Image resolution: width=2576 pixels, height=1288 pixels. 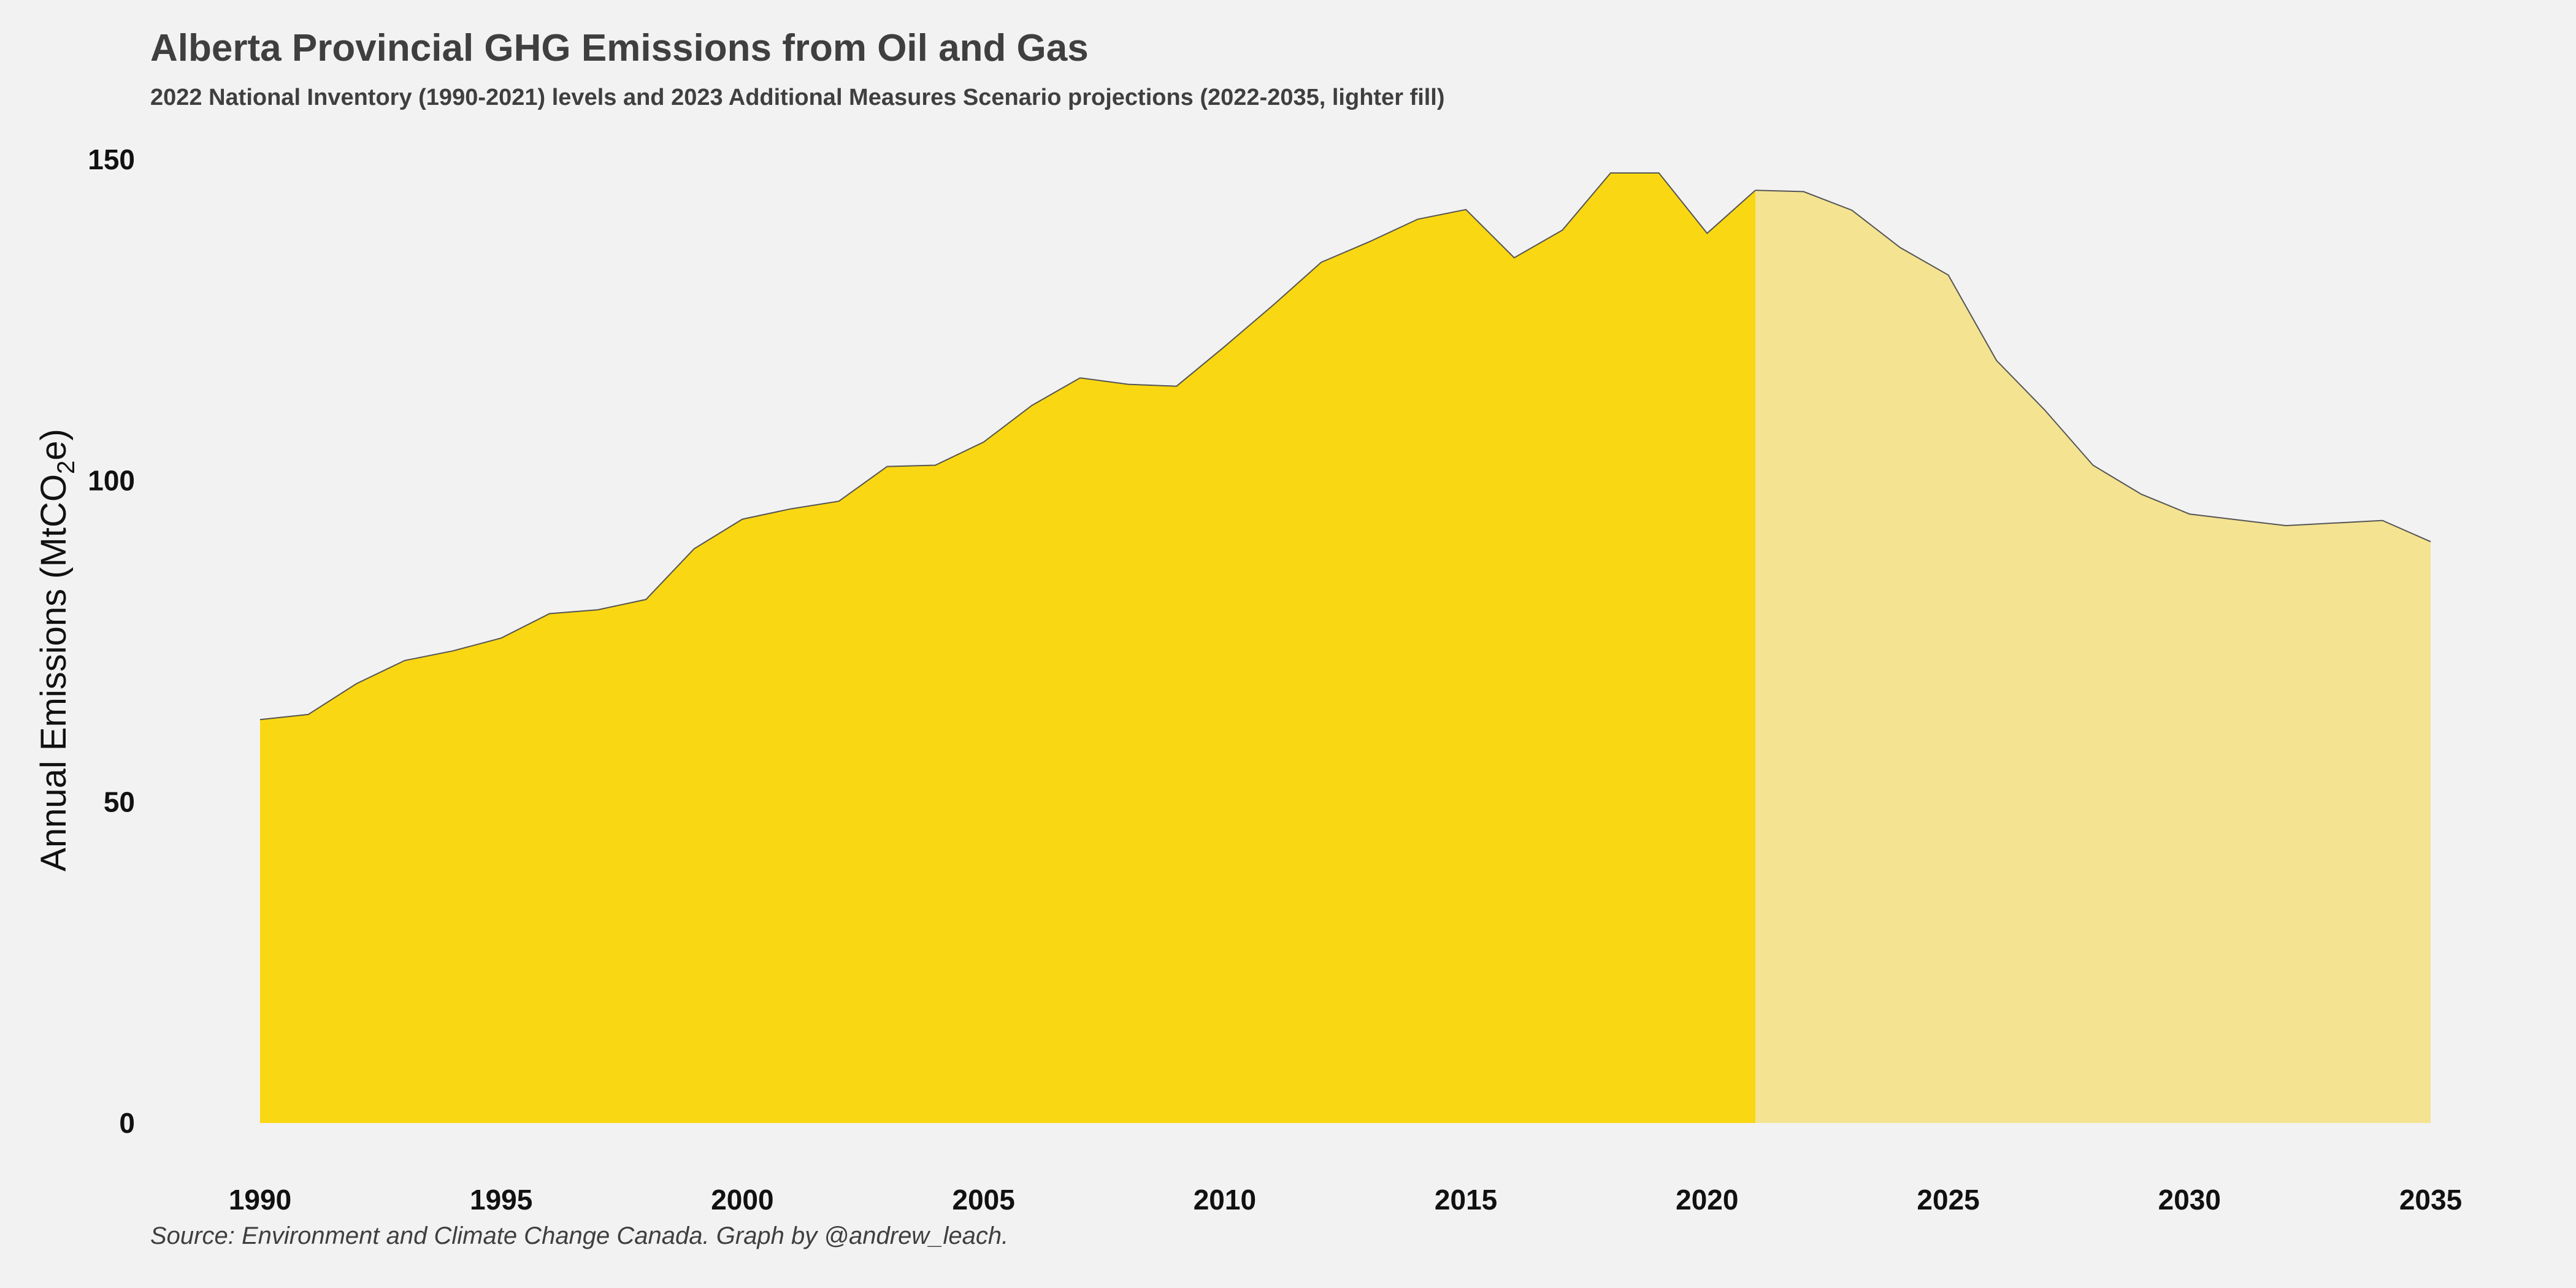 I want to click on x-tick-label-1995: 1995, so click(x=501, y=1200).